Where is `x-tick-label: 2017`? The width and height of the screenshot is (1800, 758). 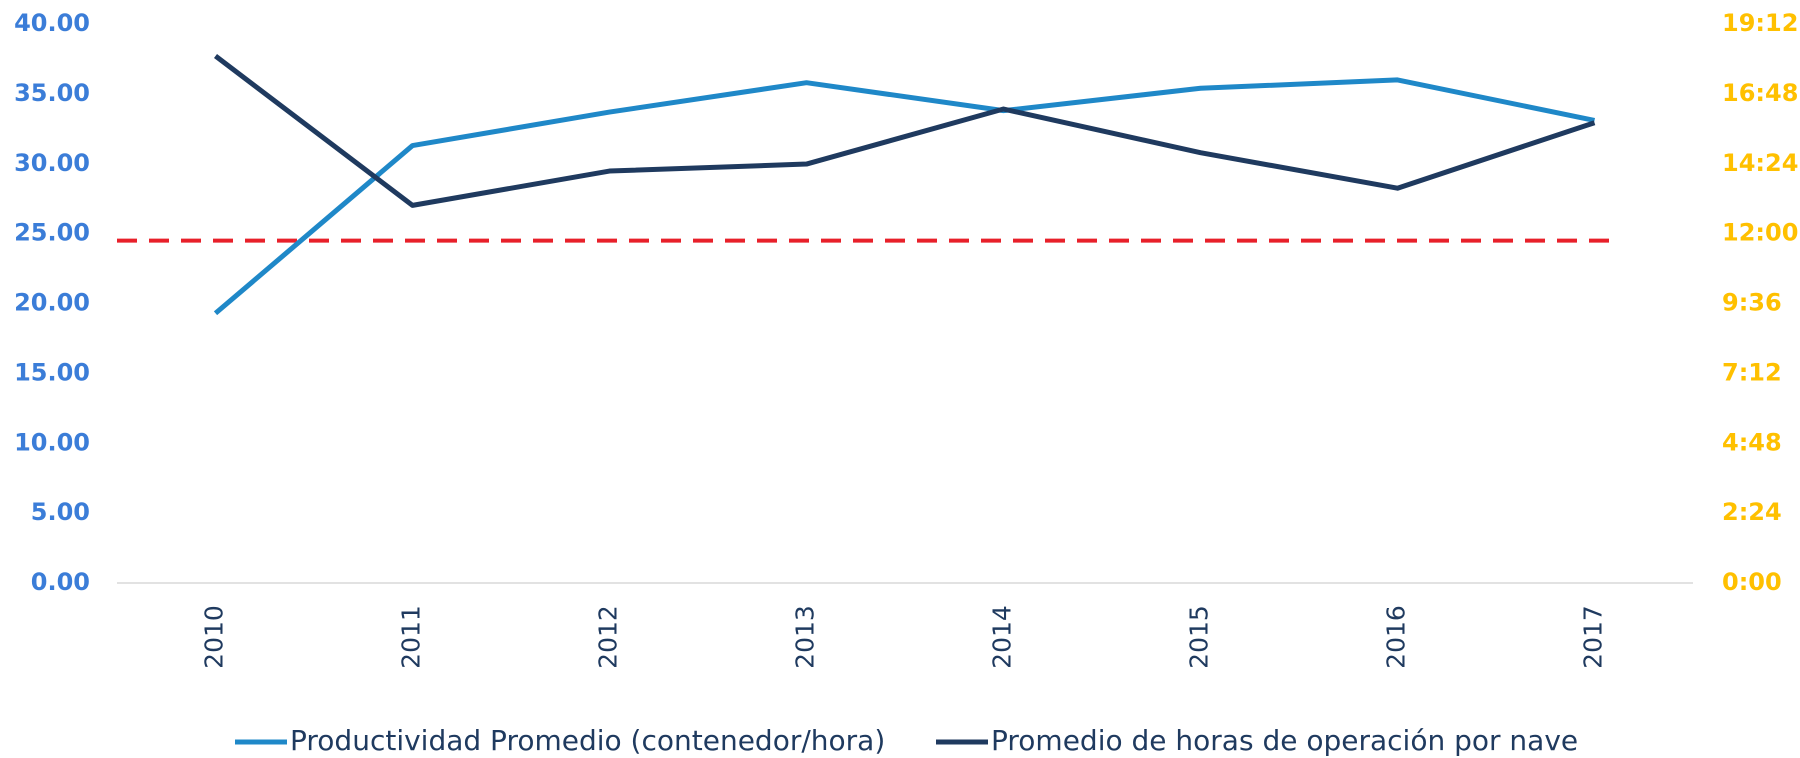 x-tick-label: 2017 is located at coordinates (1593, 637).